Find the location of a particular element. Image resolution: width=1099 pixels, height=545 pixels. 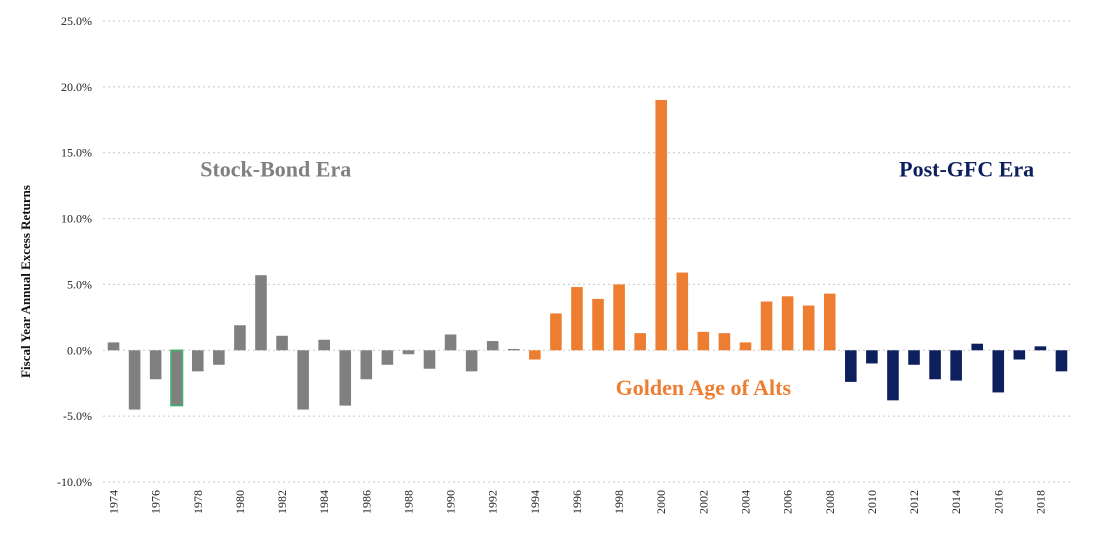

bar-2009 is located at coordinates (851, 366).